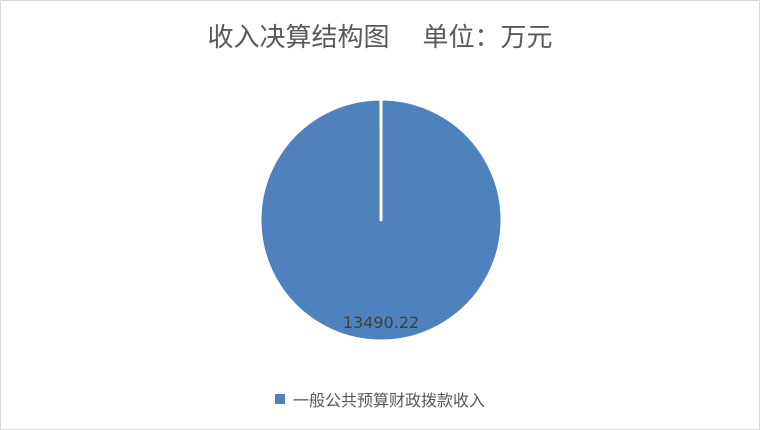 Image resolution: width=760 pixels, height=430 pixels. I want to click on legend: 一般公共预算财政拨款收入, so click(380, 399).